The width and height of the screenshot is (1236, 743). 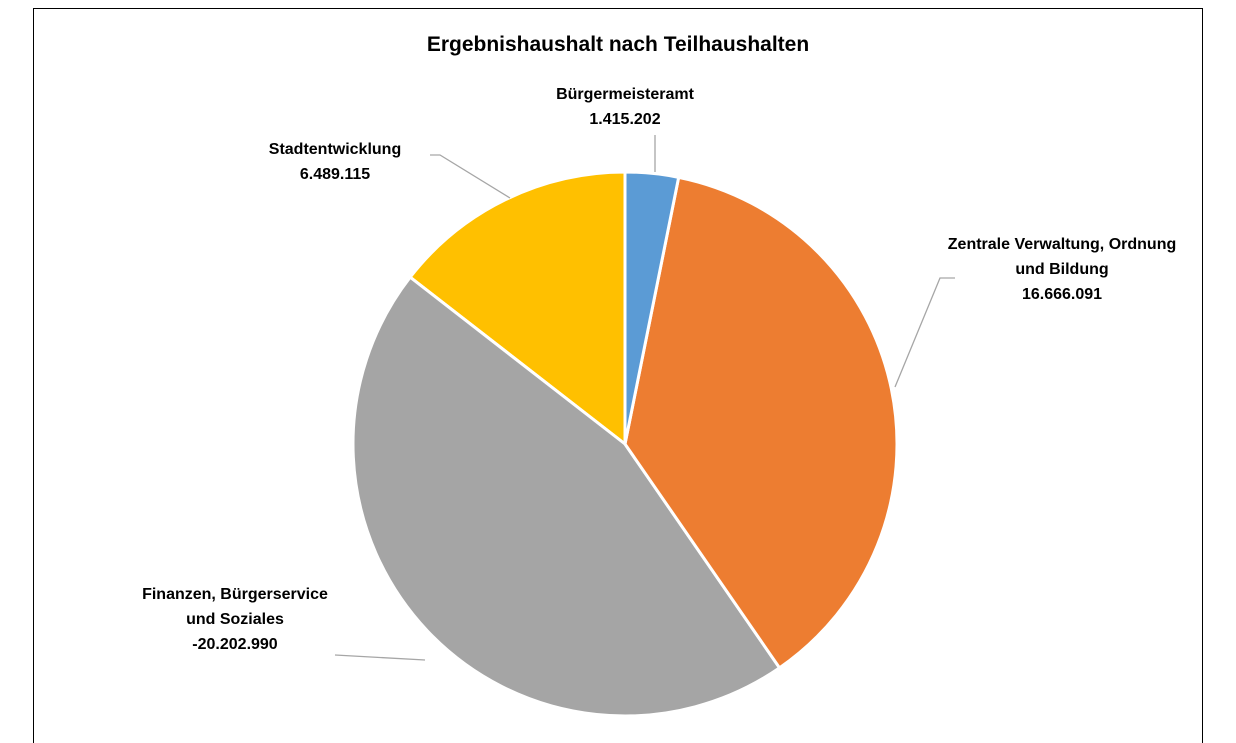 What do you see at coordinates (235, 607) in the screenshot?
I see `category-label: Finanzen, Bürgerservice und Soziales` at bounding box center [235, 607].